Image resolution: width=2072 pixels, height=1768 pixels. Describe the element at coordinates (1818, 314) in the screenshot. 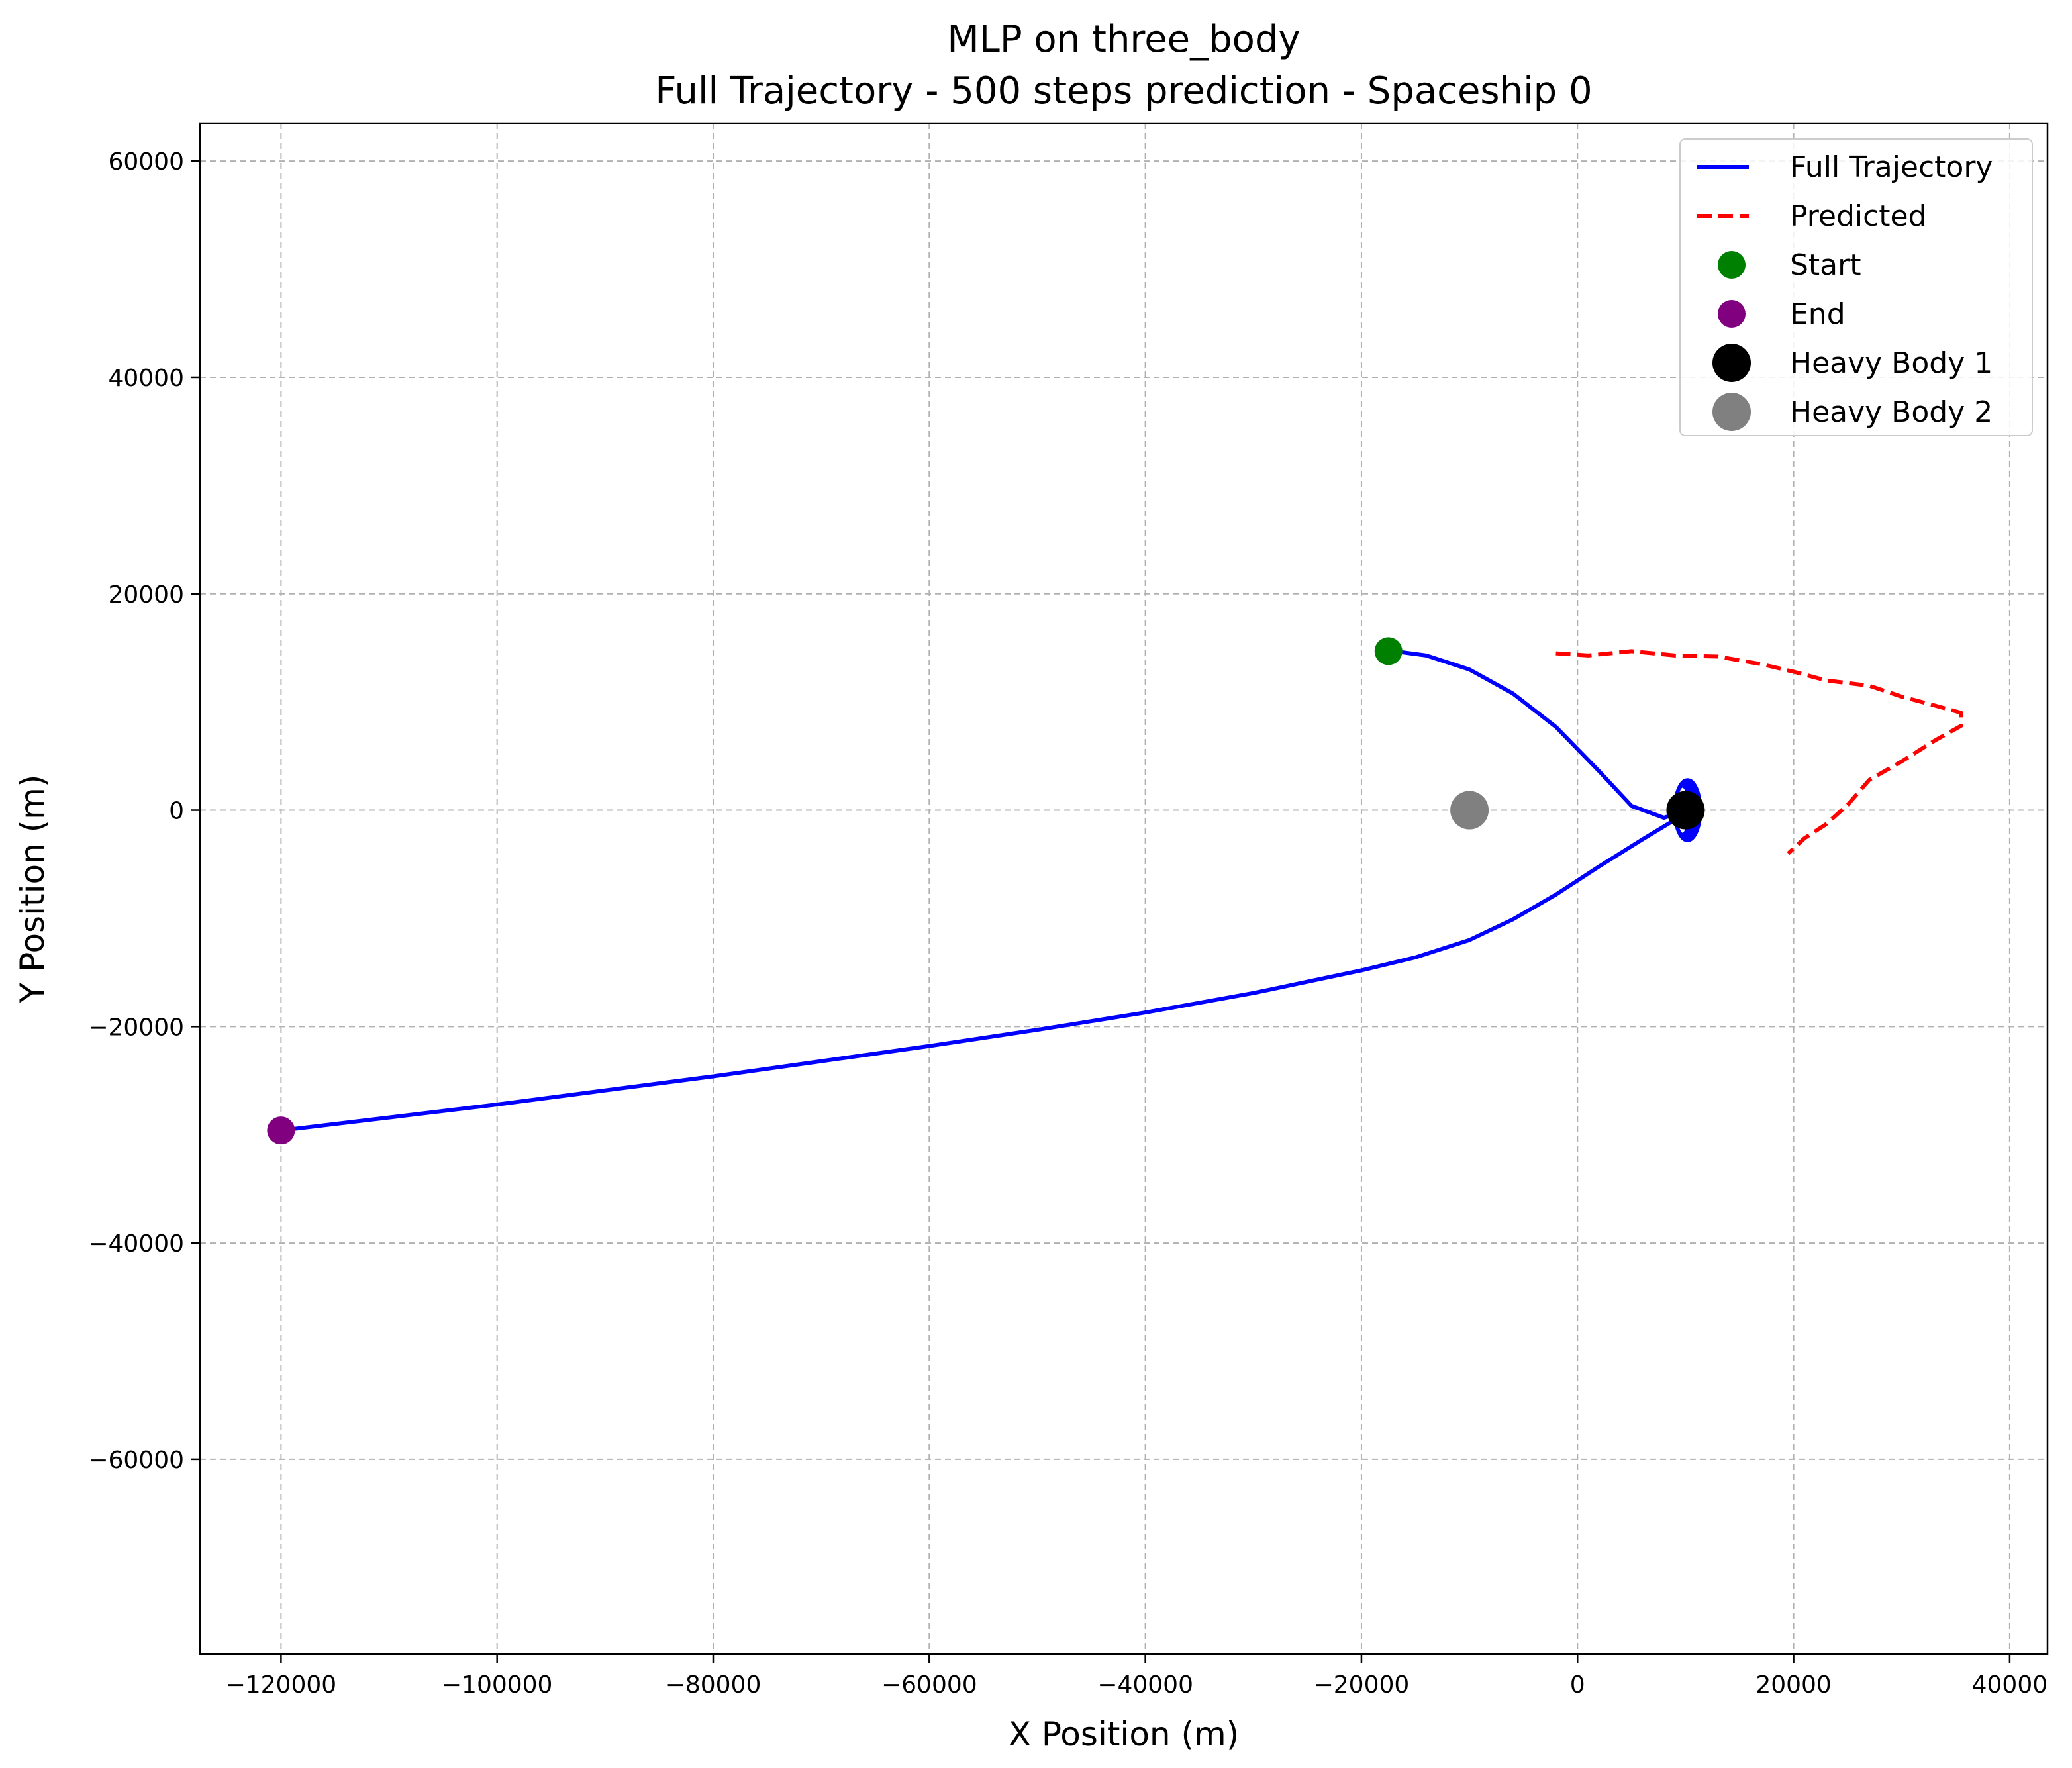

I see `legend-label-end: End` at that location.